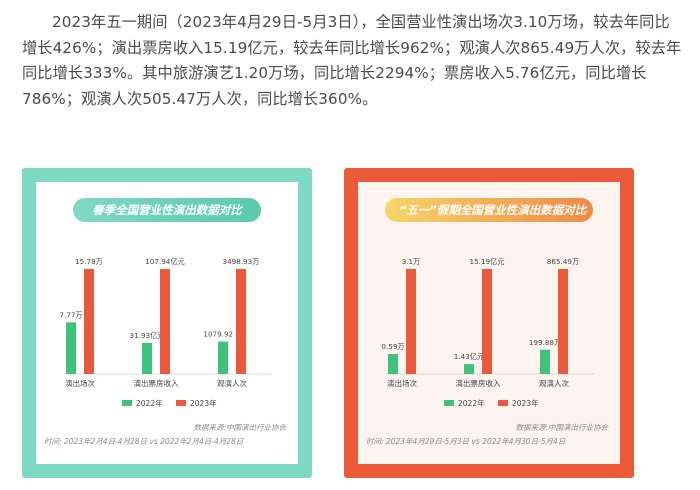 Image resolution: width=700 pixels, height=490 pixels. Describe the element at coordinates (165, 261) in the screenshot. I see `data-label-2023-2: 107.94亿元` at that location.